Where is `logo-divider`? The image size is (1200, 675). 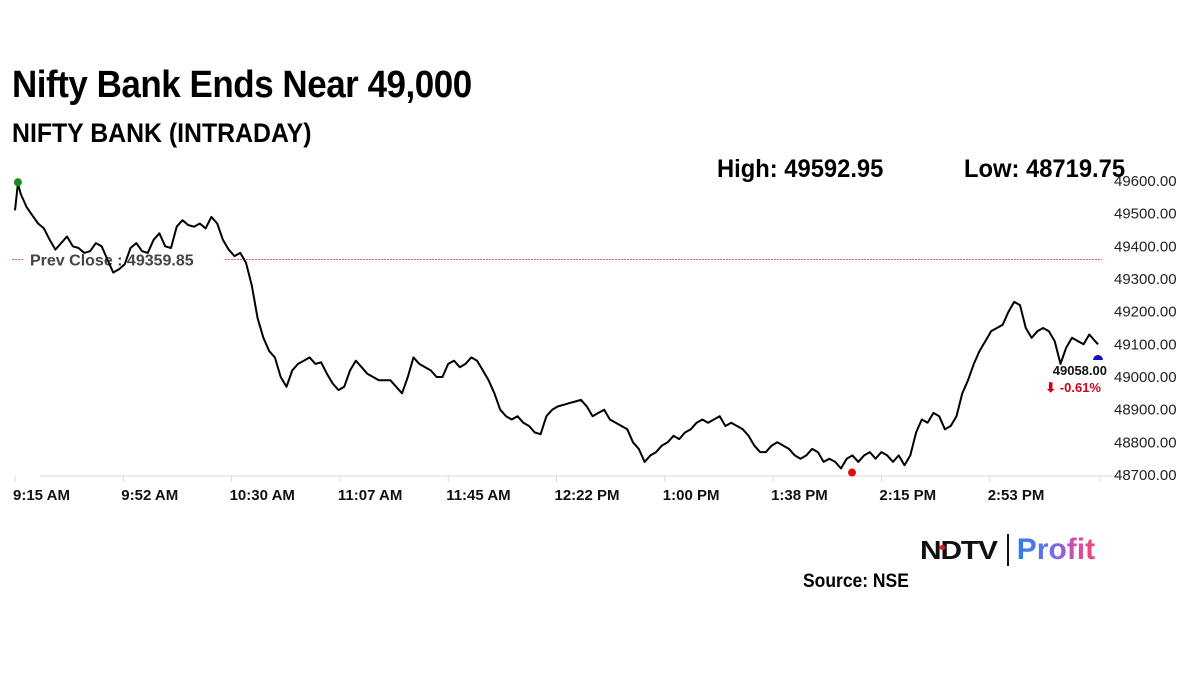 logo-divider is located at coordinates (1007, 550).